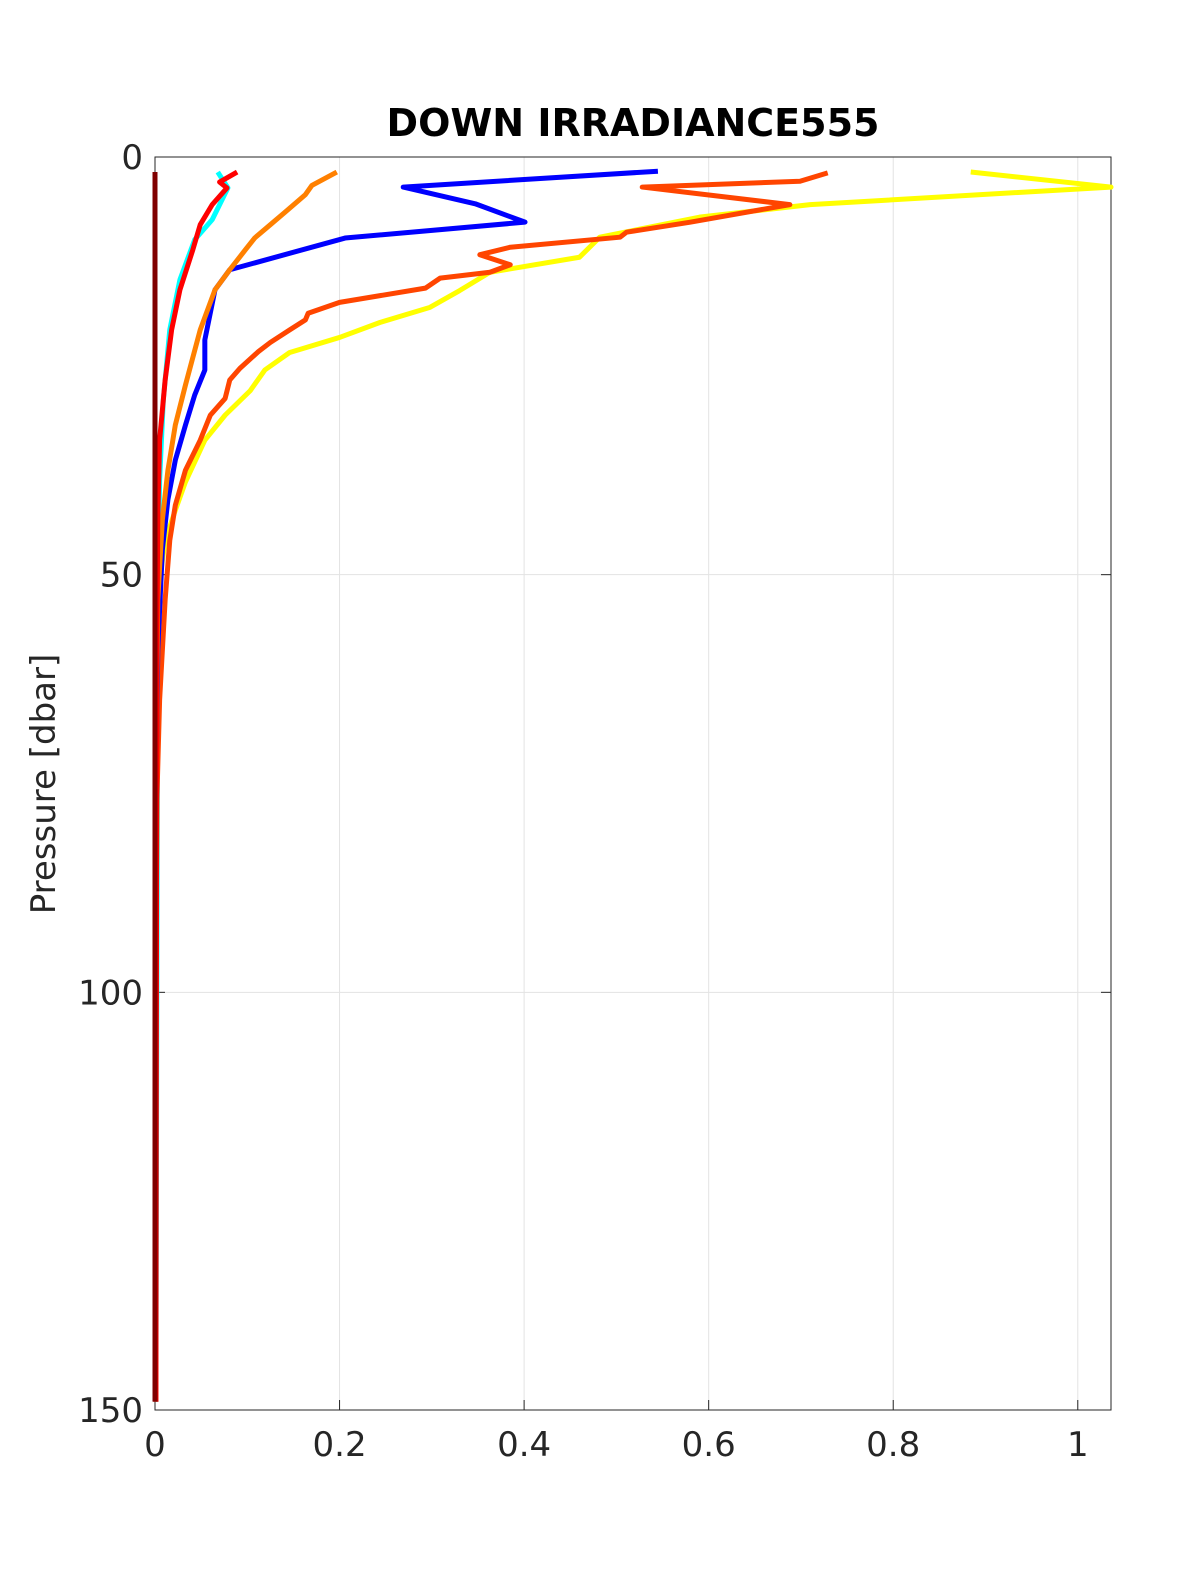 This screenshot has height=1575, width=1200. I want to click on x-tick-label: 0, so click(155, 1445).